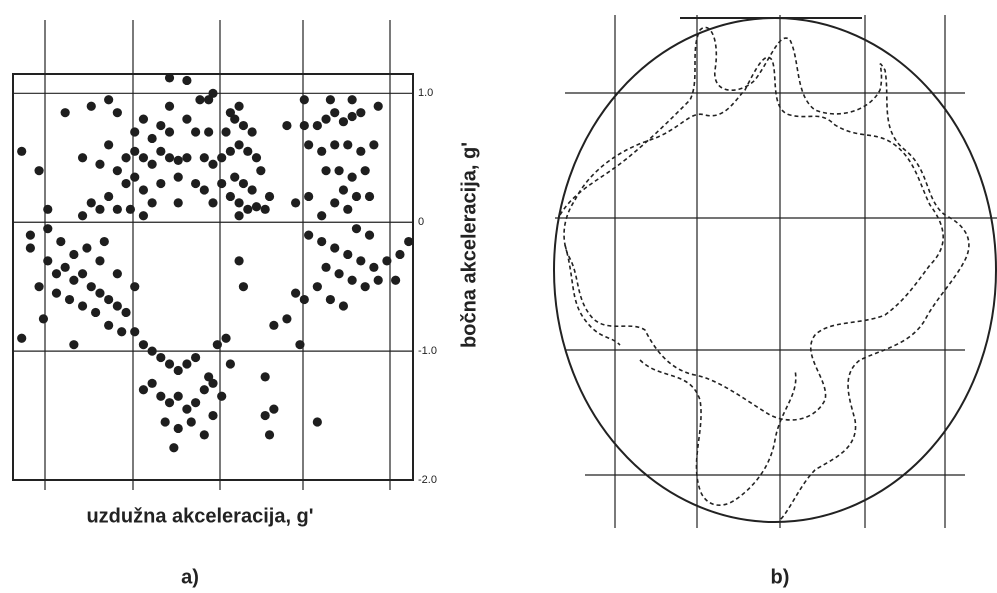  Describe the element at coordinates (427, 480) in the screenshot. I see `y-tick-label: -2.0` at that location.